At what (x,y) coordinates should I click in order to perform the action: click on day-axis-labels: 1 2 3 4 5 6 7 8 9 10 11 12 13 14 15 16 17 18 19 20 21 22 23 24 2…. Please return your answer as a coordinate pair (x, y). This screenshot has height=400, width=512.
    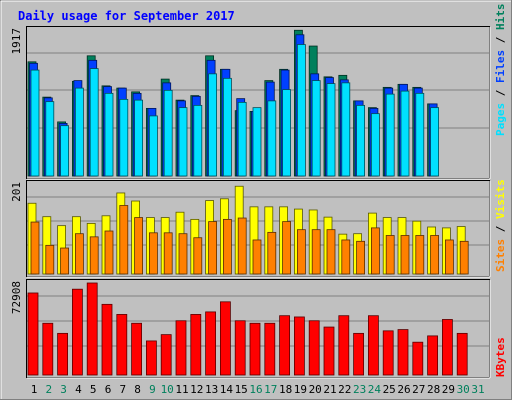
    Looking at the image, I should click on (258, 389).